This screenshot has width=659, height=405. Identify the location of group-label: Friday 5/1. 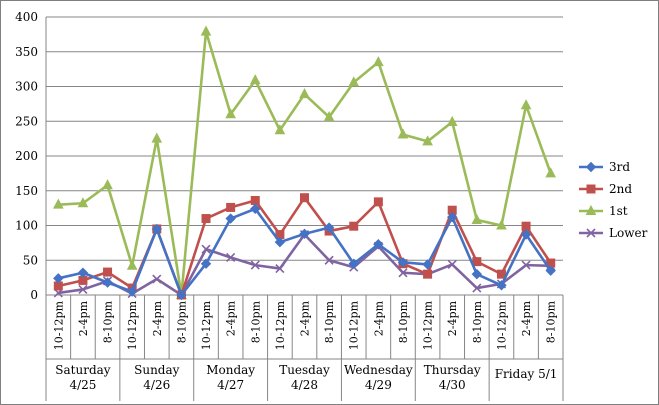
(526, 374).